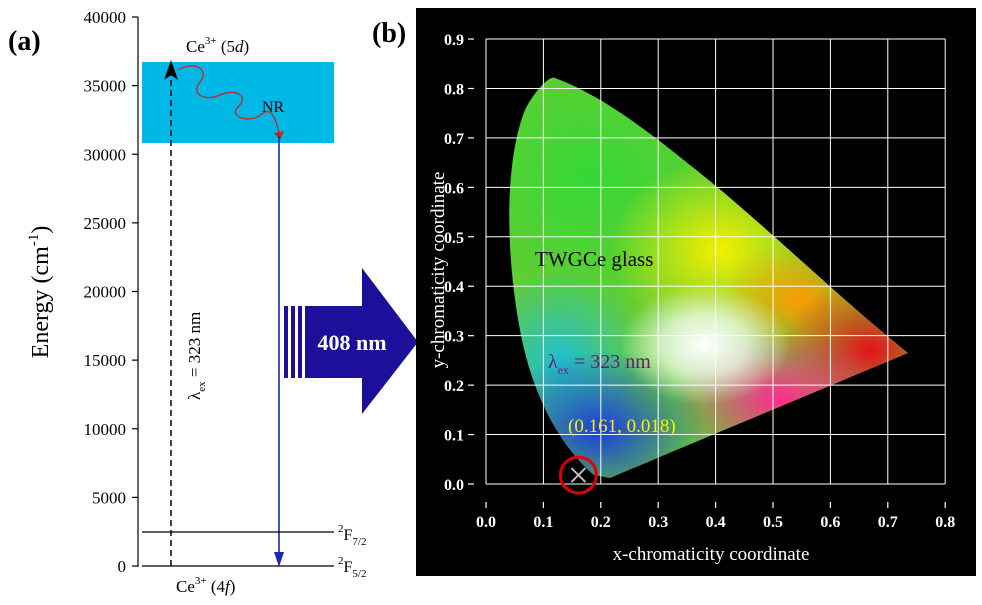 The height and width of the screenshot is (605, 982). I want to click on panel-a-y-tick-label: 25000, so click(105, 223).